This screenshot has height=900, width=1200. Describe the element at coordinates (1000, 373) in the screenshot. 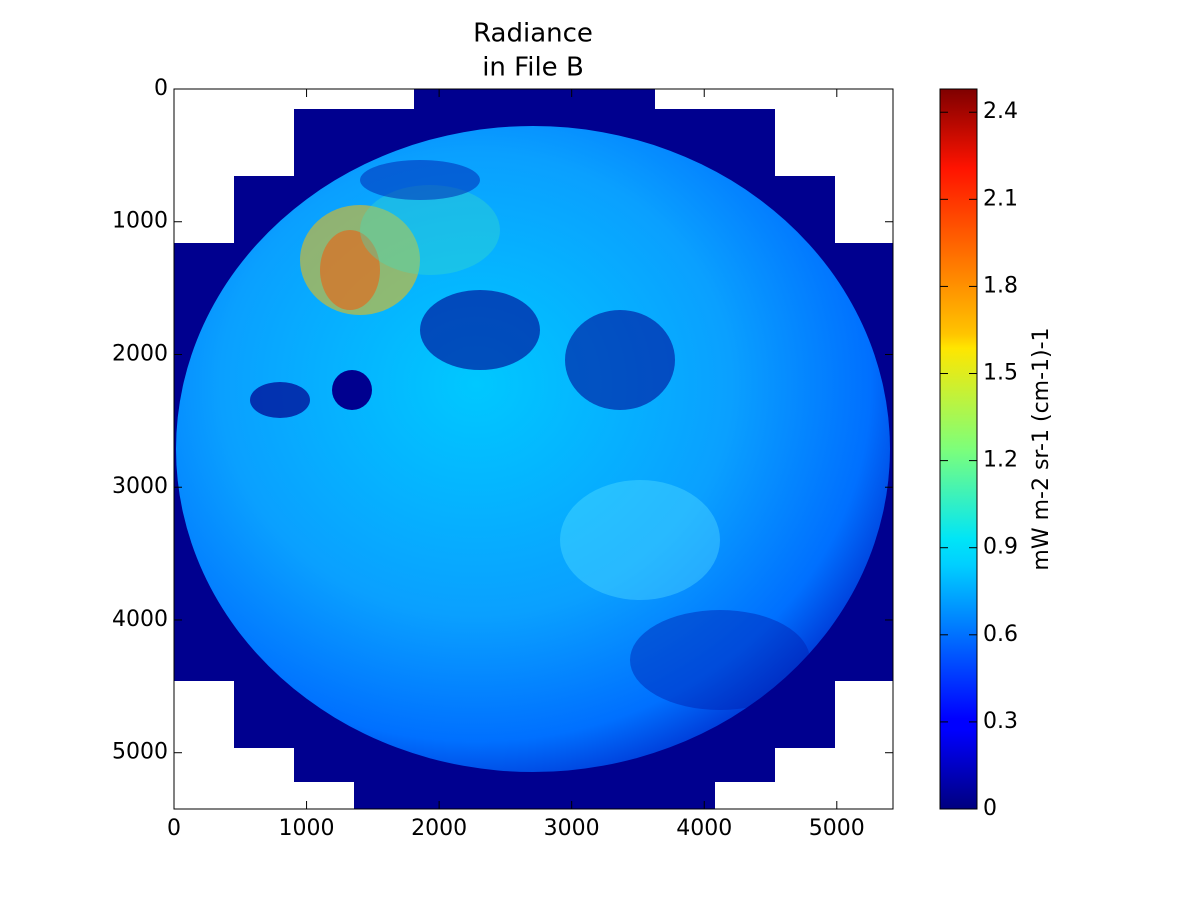

I see `colorbar-tick-label: 1.5` at that location.